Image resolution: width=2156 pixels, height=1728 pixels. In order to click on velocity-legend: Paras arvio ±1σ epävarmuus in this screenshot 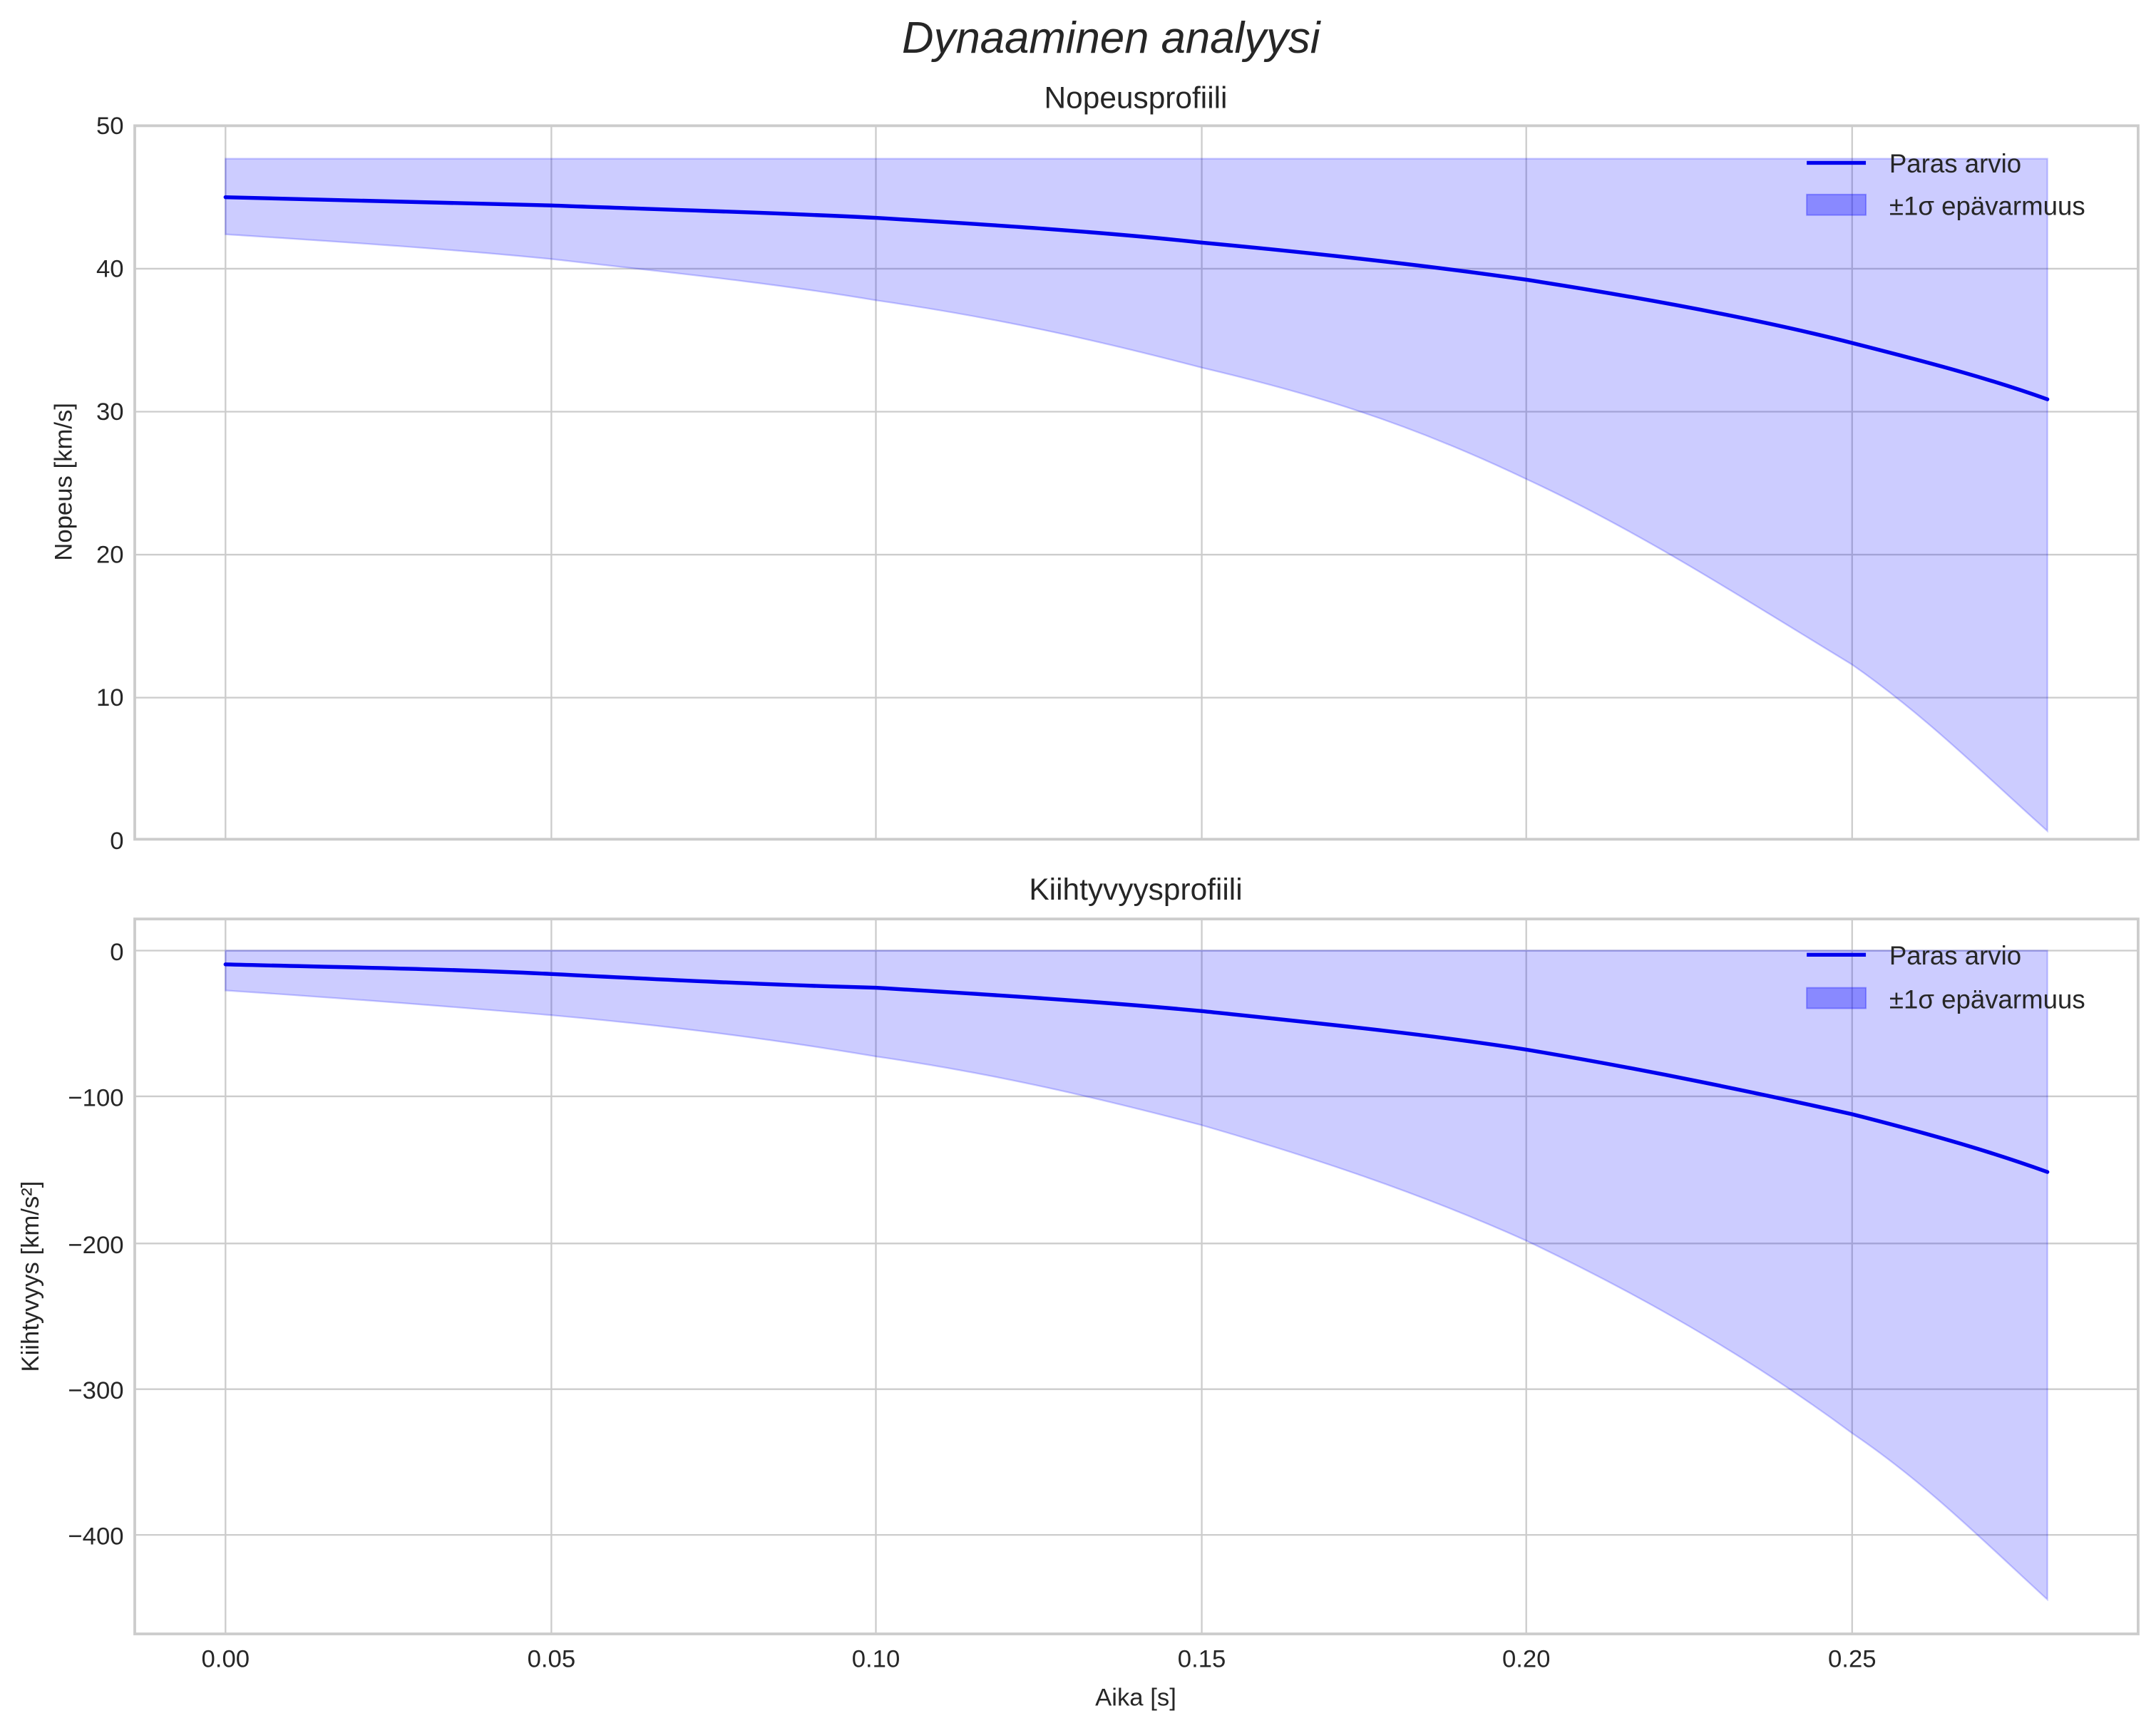, I will do `click(1945, 185)`.